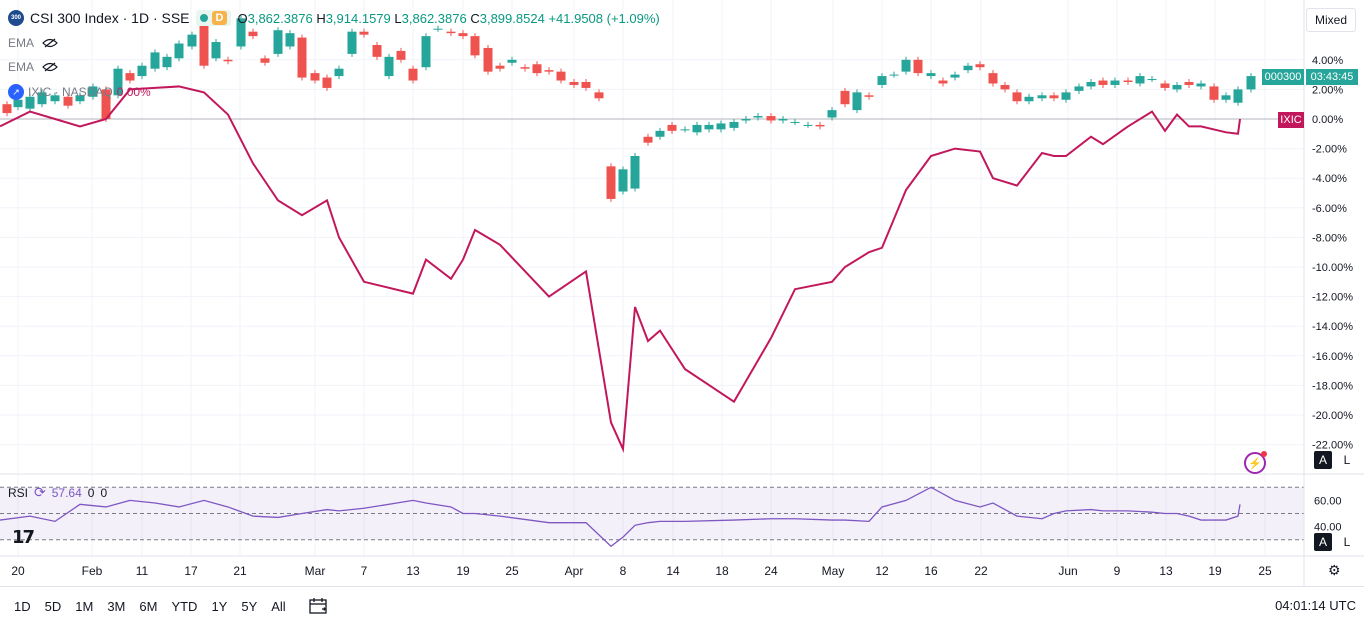 Image resolution: width=1364 pixels, height=627 pixels. Describe the element at coordinates (1323, 542) in the screenshot. I see `rsi-auto-scale-button: A` at that location.